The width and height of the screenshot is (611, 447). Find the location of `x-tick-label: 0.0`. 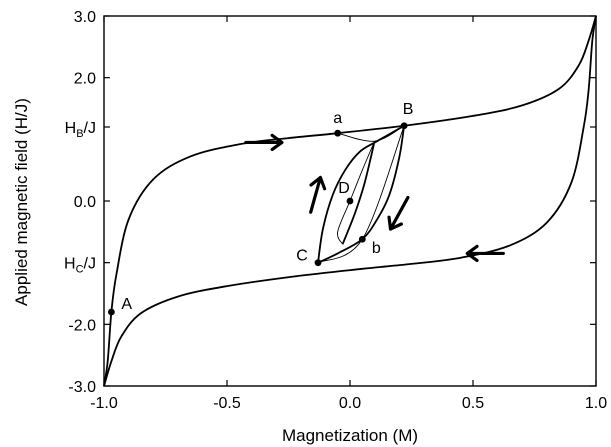

x-tick-label: 0.0 is located at coordinates (350, 403).